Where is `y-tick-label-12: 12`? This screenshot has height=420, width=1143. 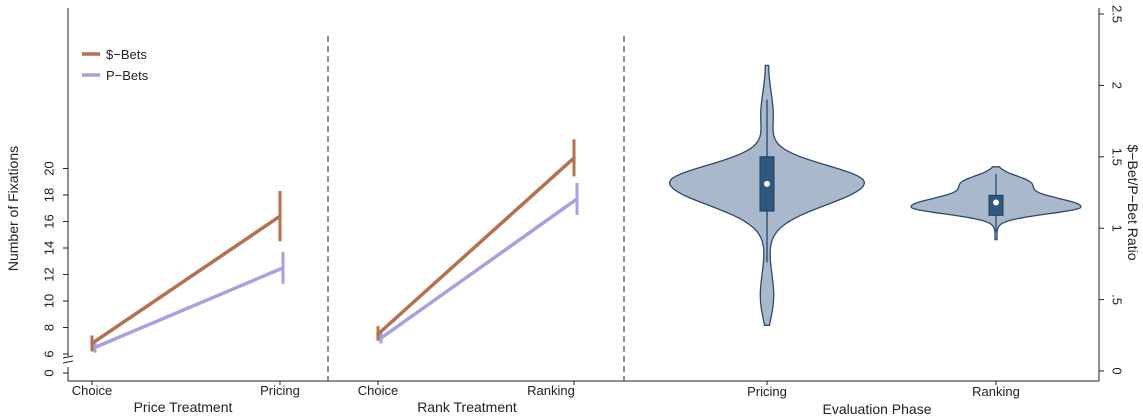 y-tick-label-12: 12 is located at coordinates (49, 274).